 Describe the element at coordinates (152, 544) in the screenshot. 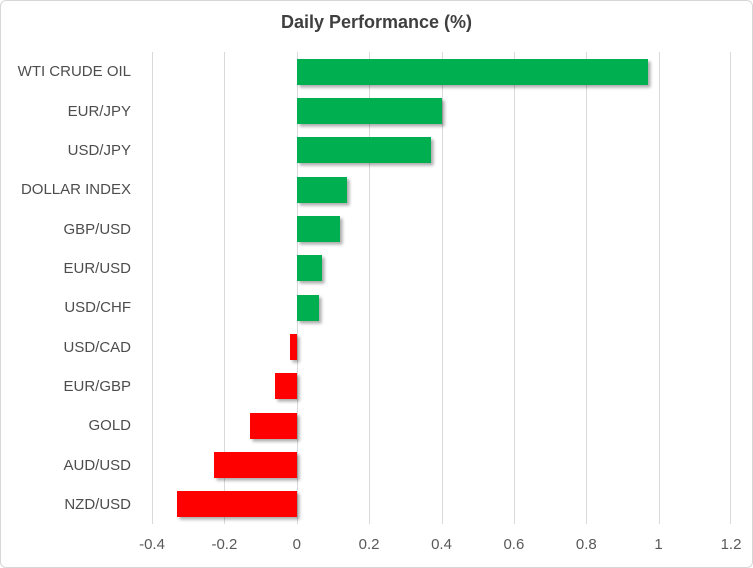

I see `x-tick-label--0.4: -0.4` at that location.